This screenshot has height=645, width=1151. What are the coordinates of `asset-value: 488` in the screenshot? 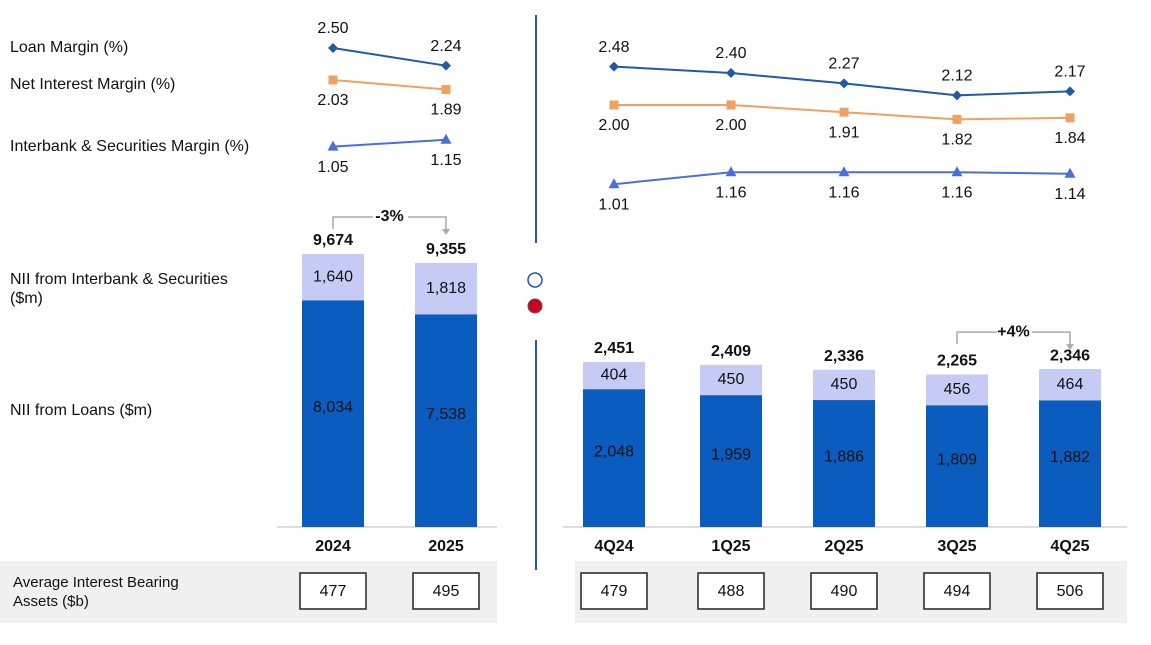 It's located at (731, 591).